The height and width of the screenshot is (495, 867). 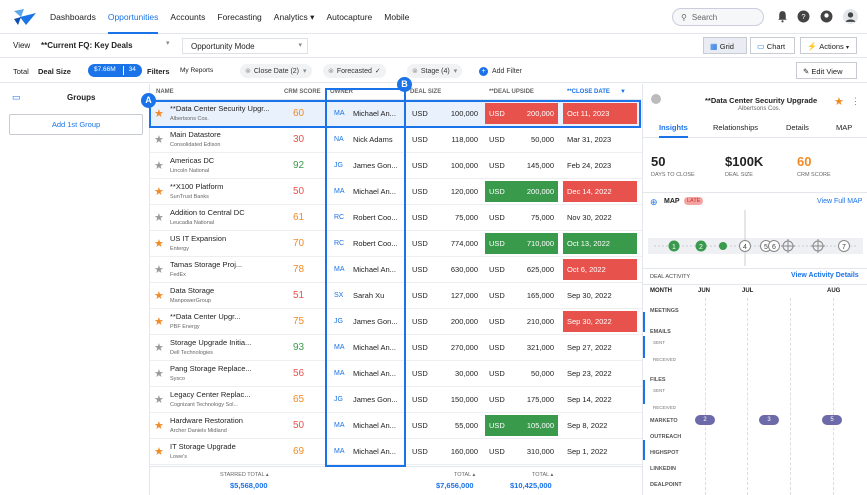 I want to click on view-activity-link: View Activity Details, so click(x=825, y=275).